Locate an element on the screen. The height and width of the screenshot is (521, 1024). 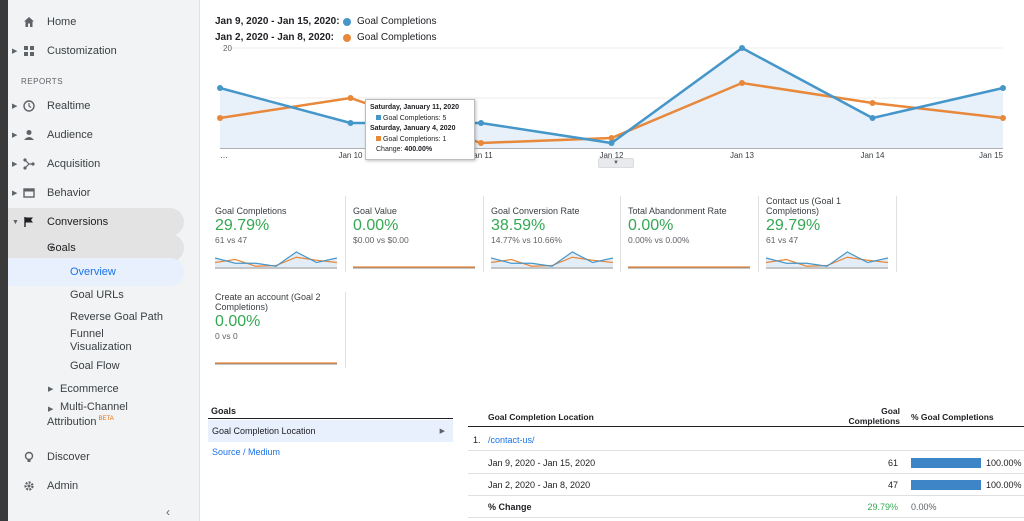
scorecard-compare: 0.00% vs 0.00% is located at coordinates (659, 240).